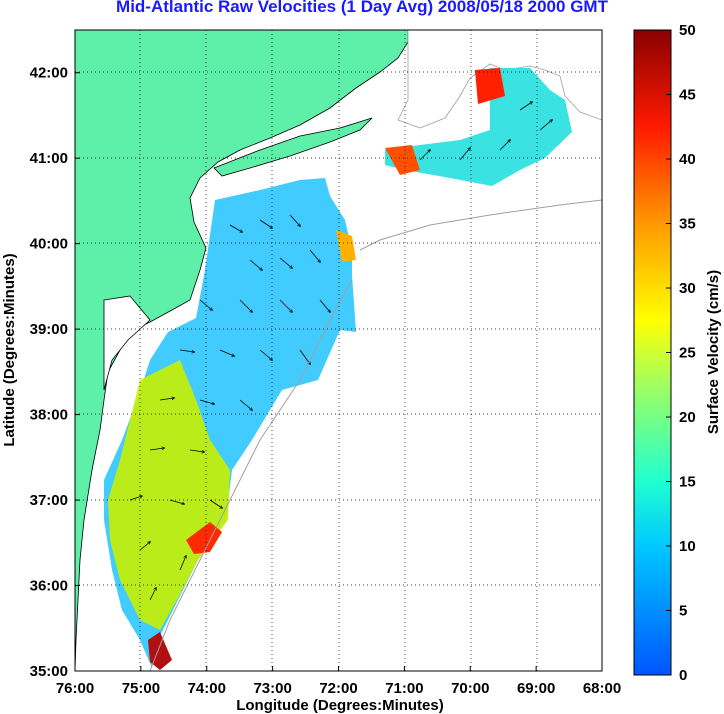 This screenshot has width=724, height=714. Describe the element at coordinates (652, 352) in the screenshot. I see `colorbar` at that location.